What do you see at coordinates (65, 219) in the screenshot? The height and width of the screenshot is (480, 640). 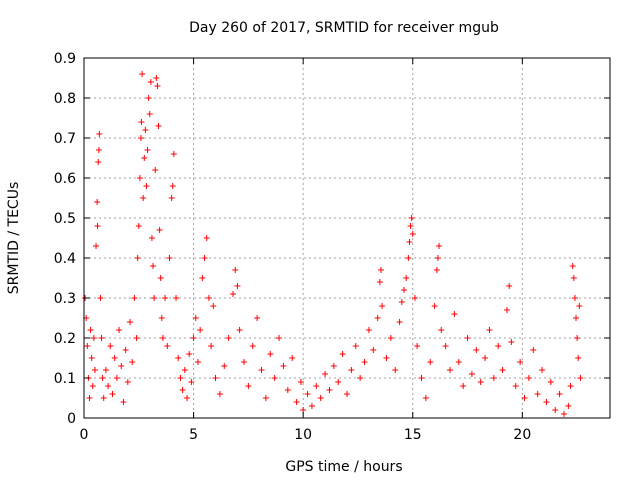 I see `y-tick-label: 0.5` at bounding box center [65, 219].